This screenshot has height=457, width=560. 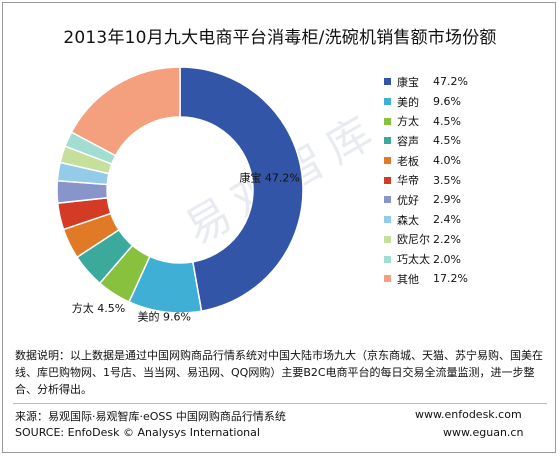 I want to click on legend-value: 3.5%, so click(x=447, y=180).